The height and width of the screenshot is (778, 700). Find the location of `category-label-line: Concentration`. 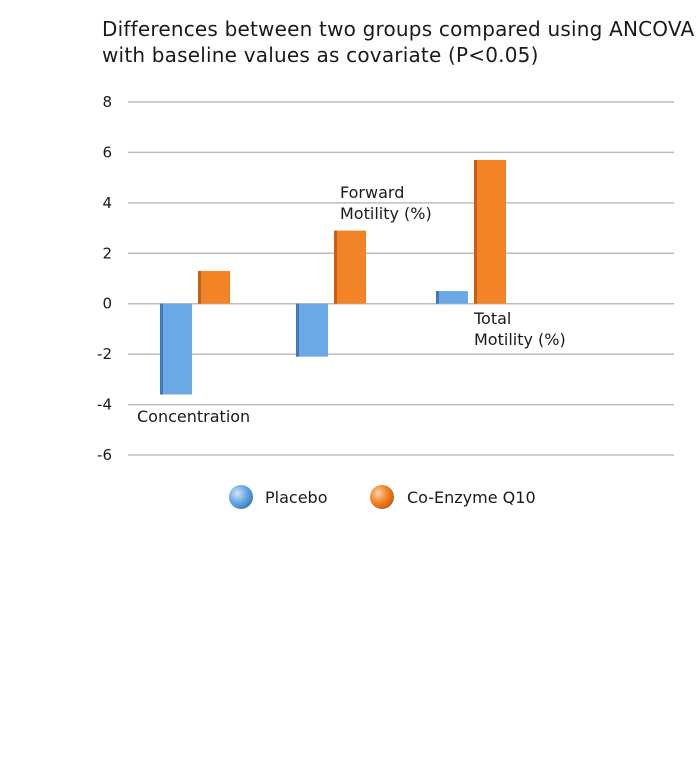

category-label-line: Concentration is located at coordinates (193, 416).